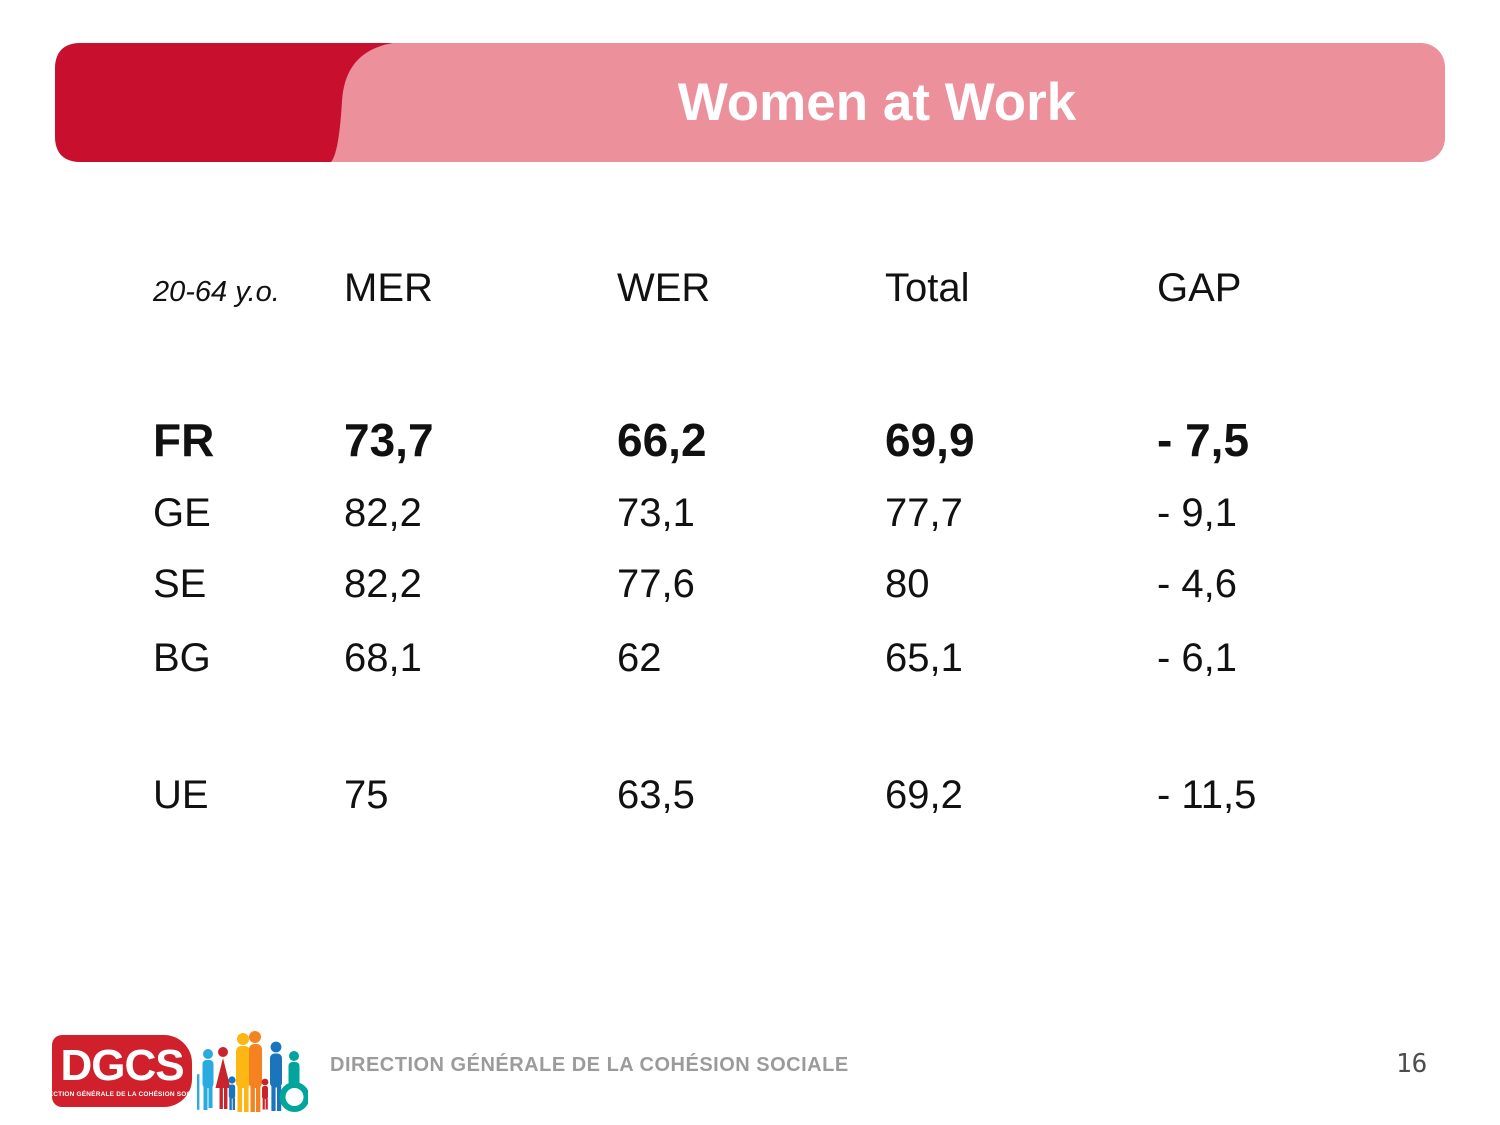  Describe the element at coordinates (778, 799) in the screenshot. I see `table-row-ue: UE 75 63,5 69,2 - 11,5` at that location.